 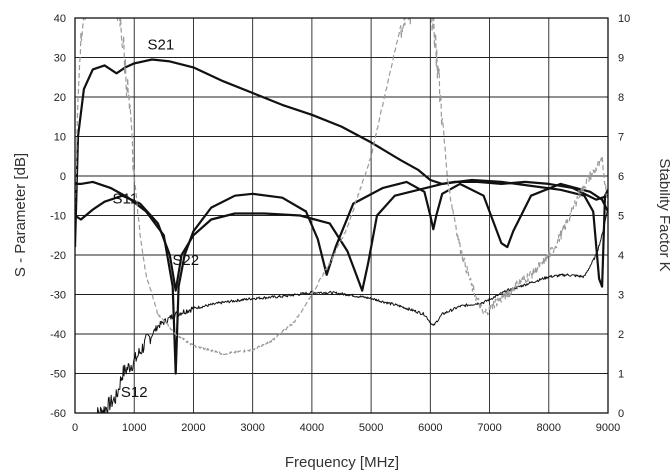 I want to click on x-tick-label: 9000, so click(x=608, y=428).